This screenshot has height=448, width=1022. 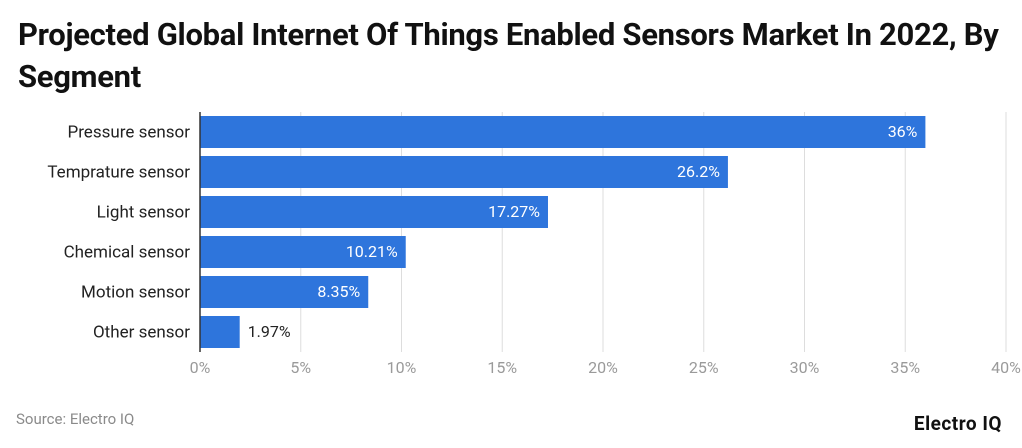 What do you see at coordinates (127, 252) in the screenshot?
I see `y-tick-label: Chemical sensor` at bounding box center [127, 252].